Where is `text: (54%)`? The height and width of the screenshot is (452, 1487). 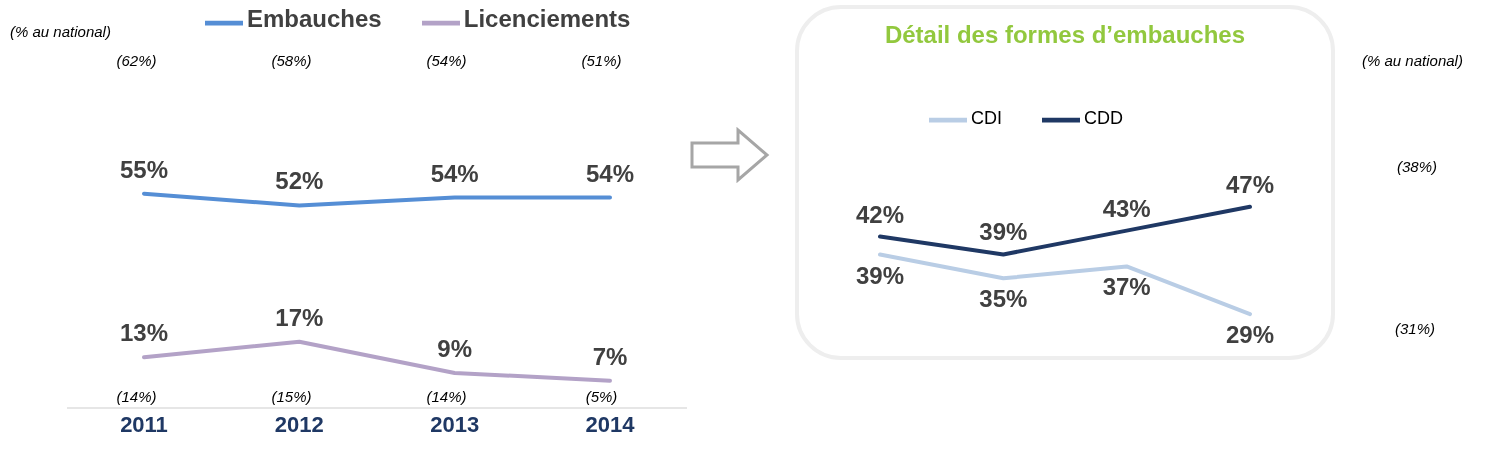 text: (54%) is located at coordinates (446, 60).